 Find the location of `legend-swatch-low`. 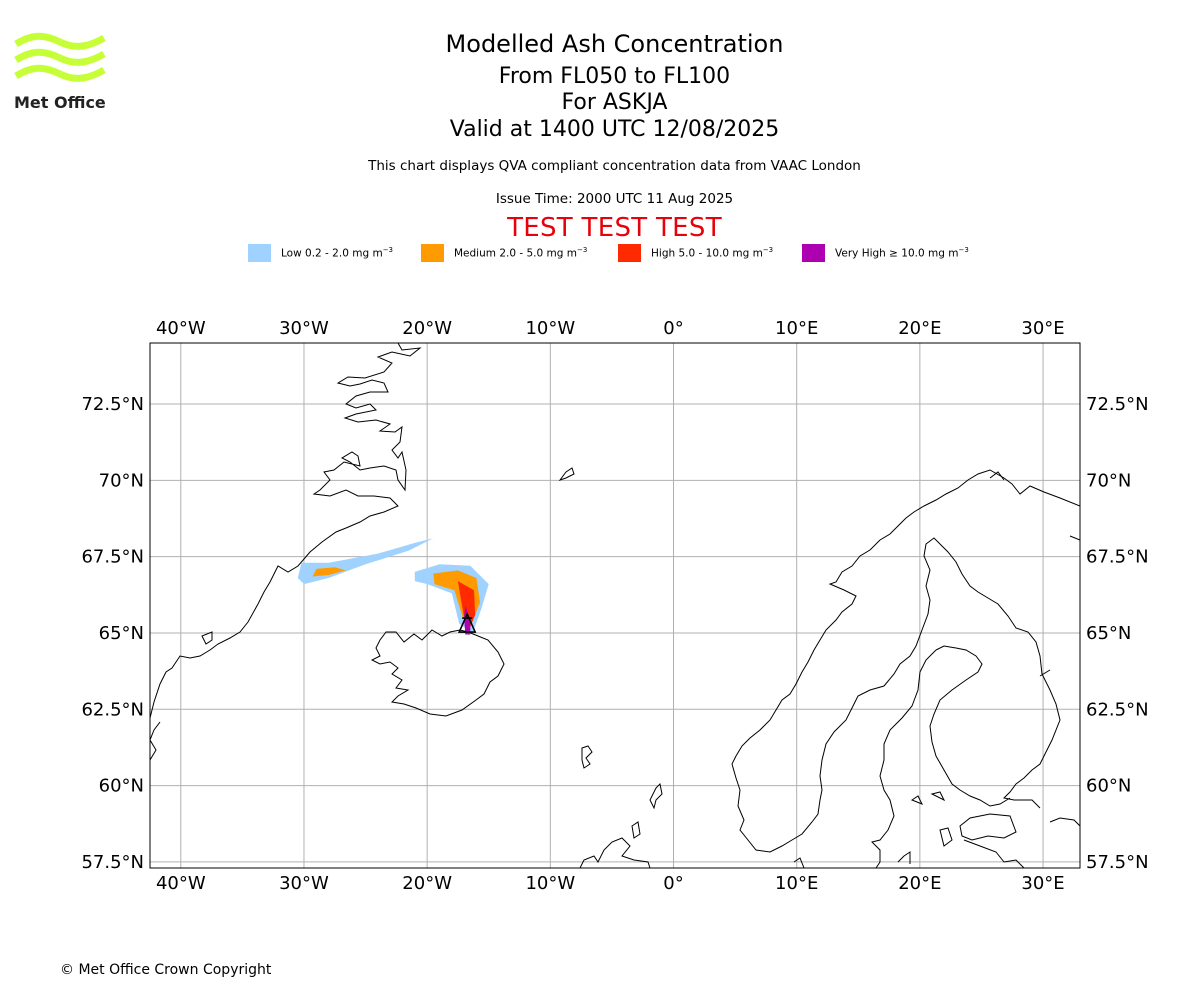

legend-swatch-low is located at coordinates (259, 253).